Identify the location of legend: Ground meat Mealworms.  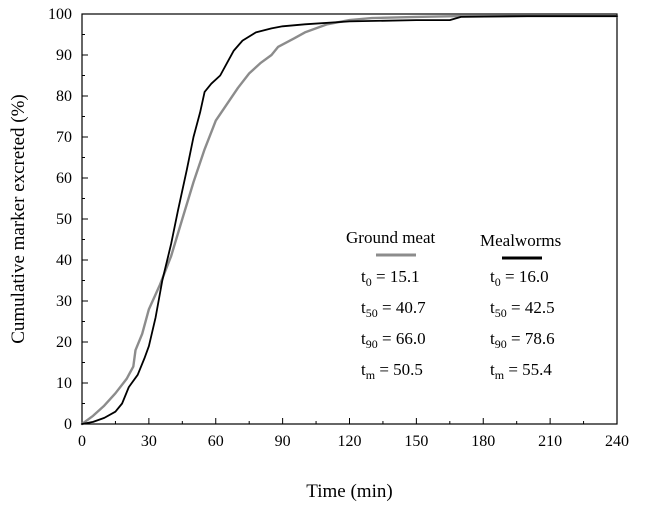
(453, 244).